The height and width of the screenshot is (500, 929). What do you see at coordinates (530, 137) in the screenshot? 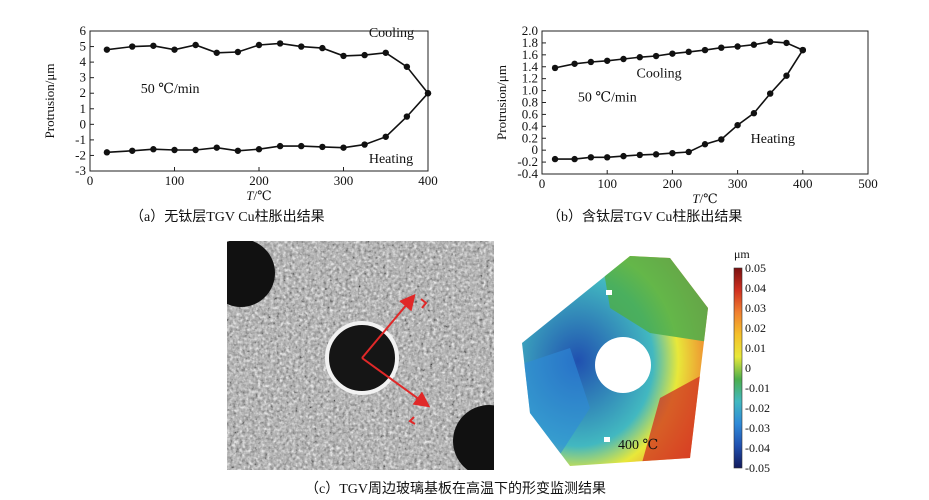
I see `chart-b-y-tick-label: 0.2` at bounding box center [530, 137].